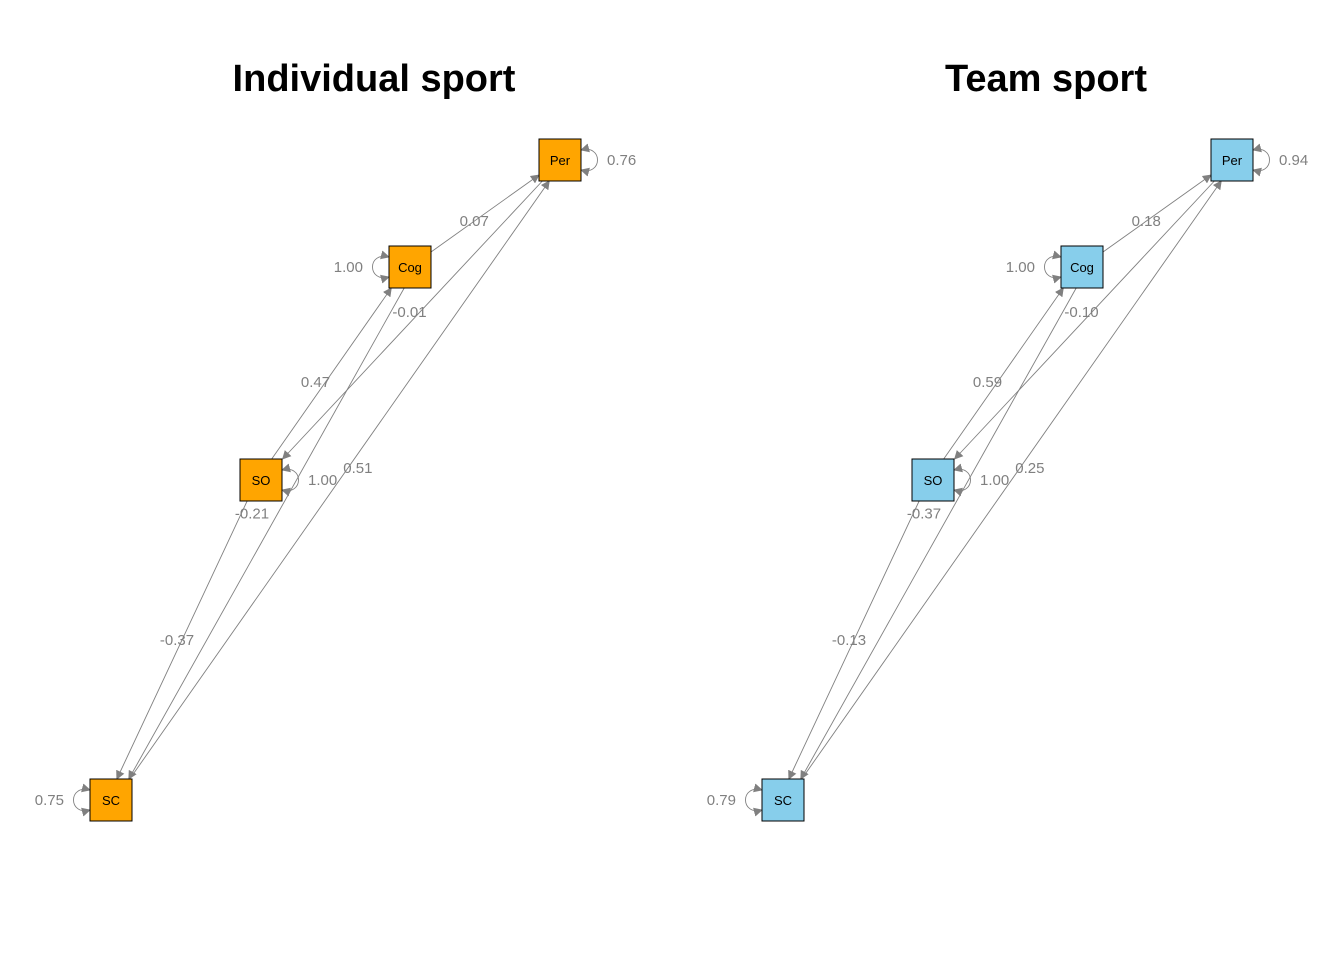 The image size is (1344, 960). I want to click on path-coefficient-label: 0.25, so click(1029, 468).